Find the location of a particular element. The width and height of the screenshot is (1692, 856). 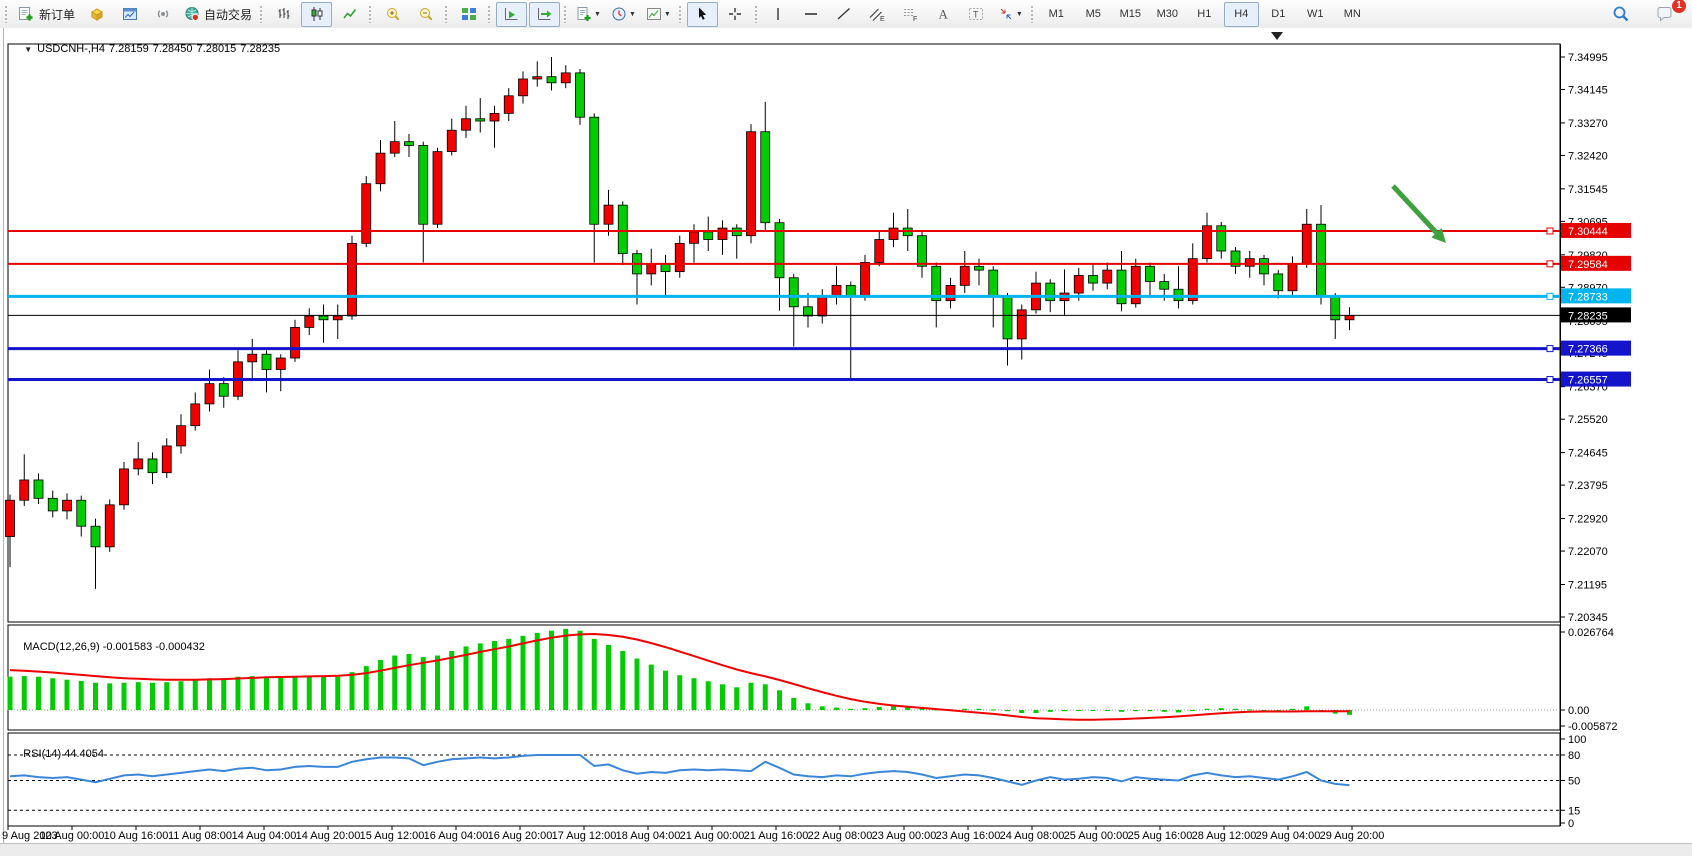

search-button is located at coordinates (1620, 14).